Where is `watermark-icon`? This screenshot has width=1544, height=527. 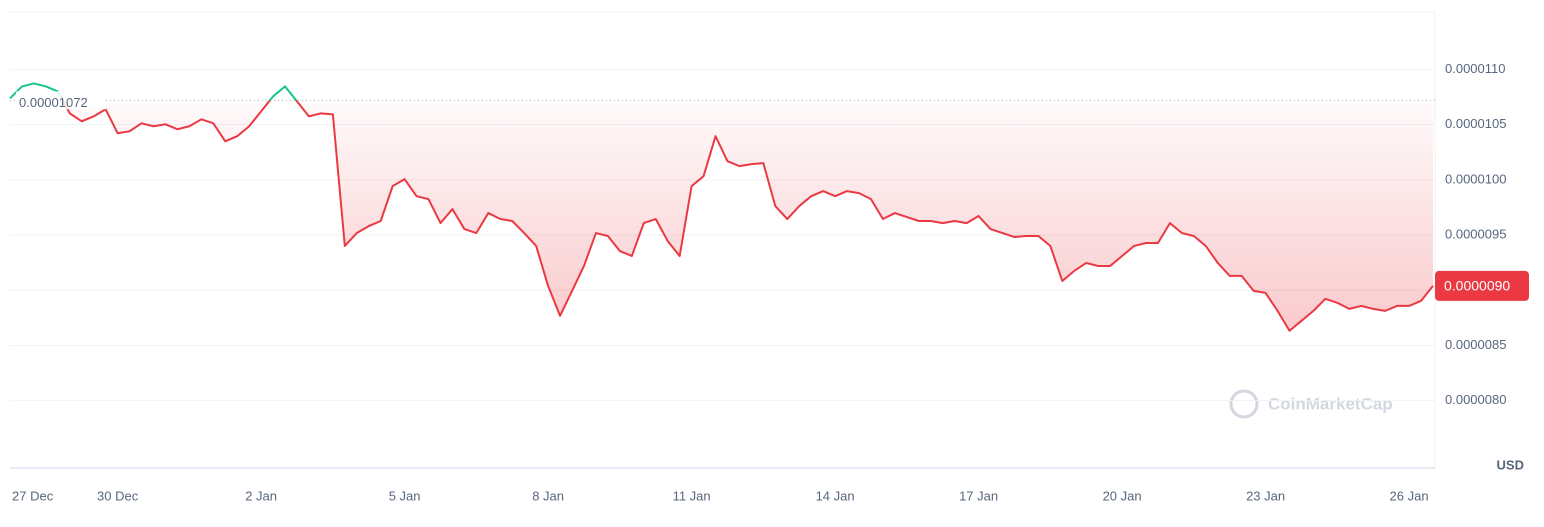
watermark-icon is located at coordinates (1244, 404).